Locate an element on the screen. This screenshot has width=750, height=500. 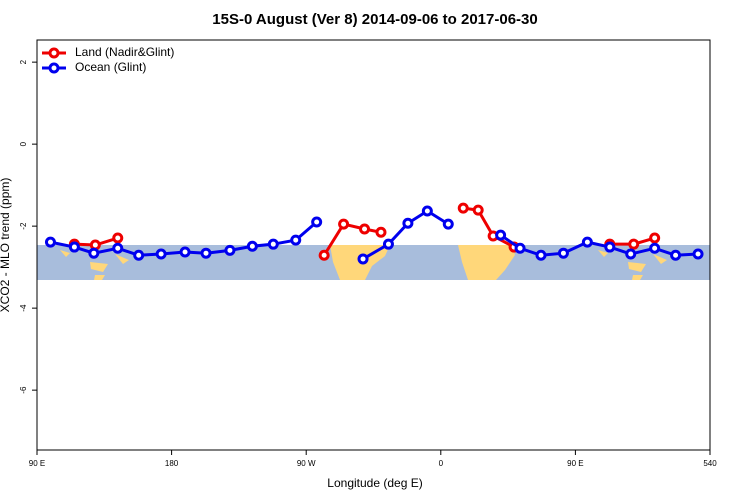
y-tick-label: -4 is located at coordinates (23, 308).